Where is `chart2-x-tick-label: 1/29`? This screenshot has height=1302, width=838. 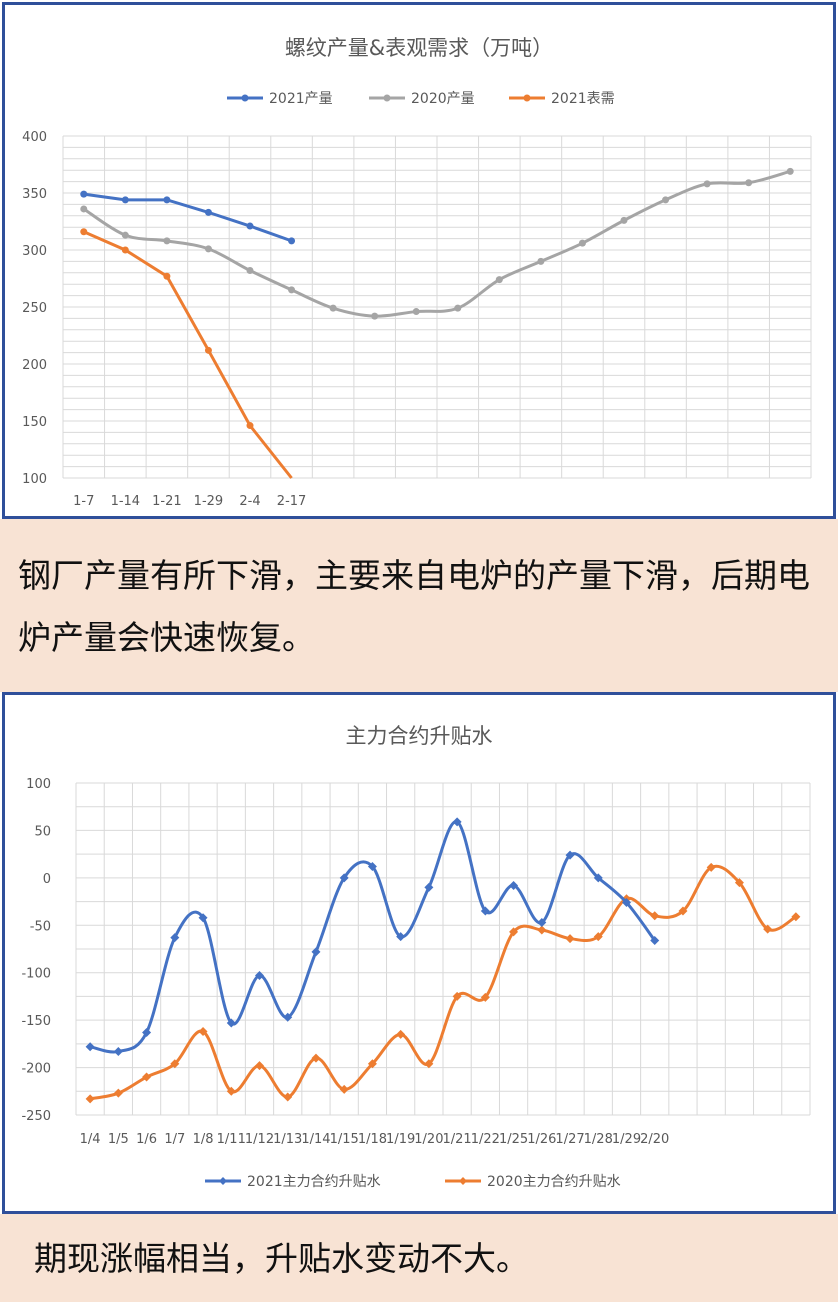 chart2-x-tick-label: 1/29 is located at coordinates (626, 1139).